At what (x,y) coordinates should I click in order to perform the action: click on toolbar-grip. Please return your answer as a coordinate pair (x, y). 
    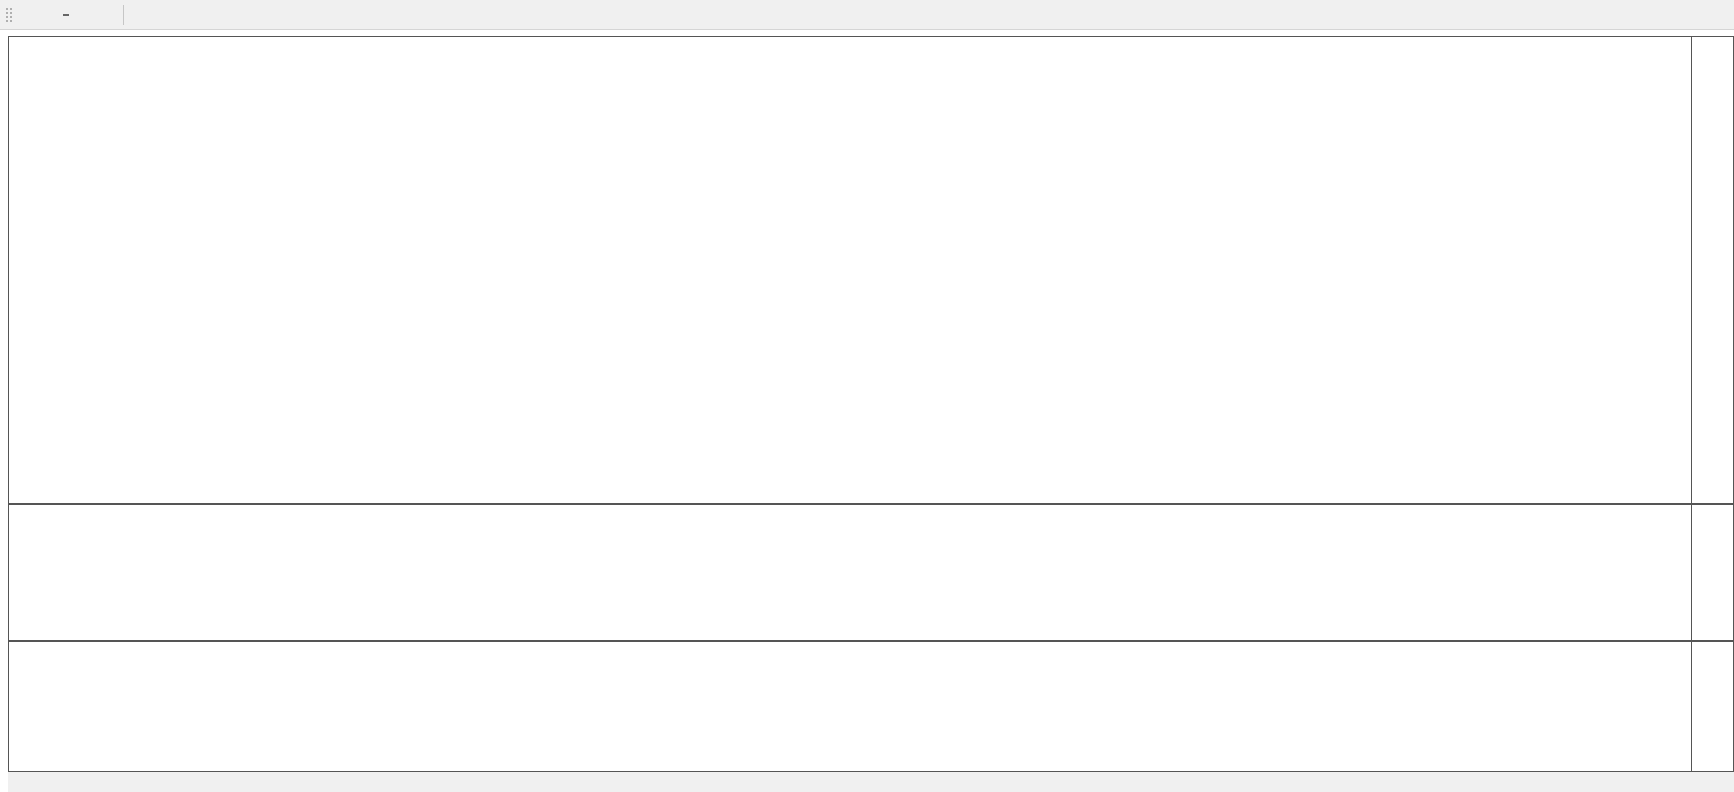
    Looking at the image, I should click on (9, 15).